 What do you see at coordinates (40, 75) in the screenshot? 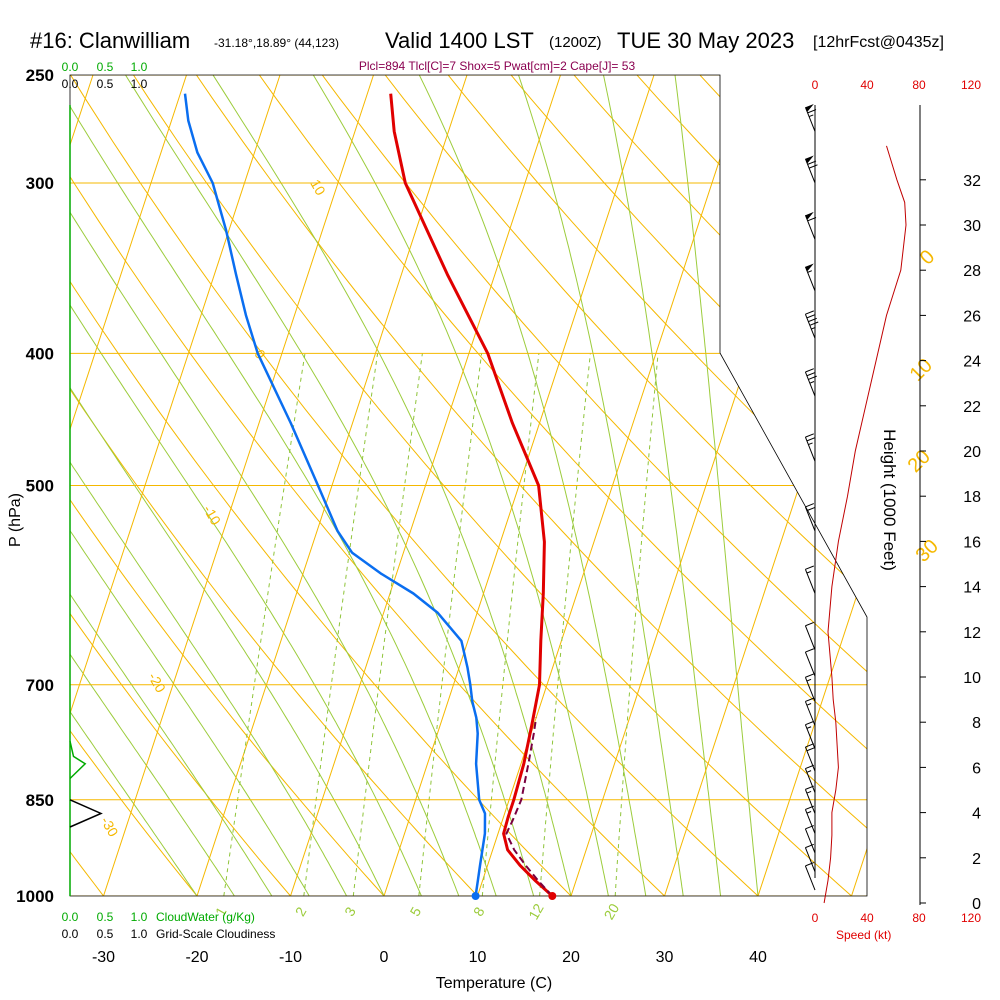
I see `pressure-tick-label: 250` at bounding box center [40, 75].